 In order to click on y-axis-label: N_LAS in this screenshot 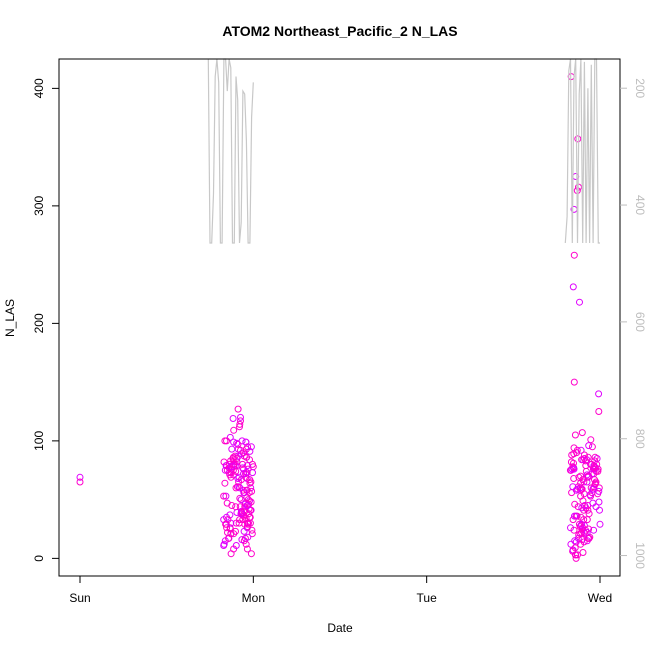, I will do `click(10, 318)`.